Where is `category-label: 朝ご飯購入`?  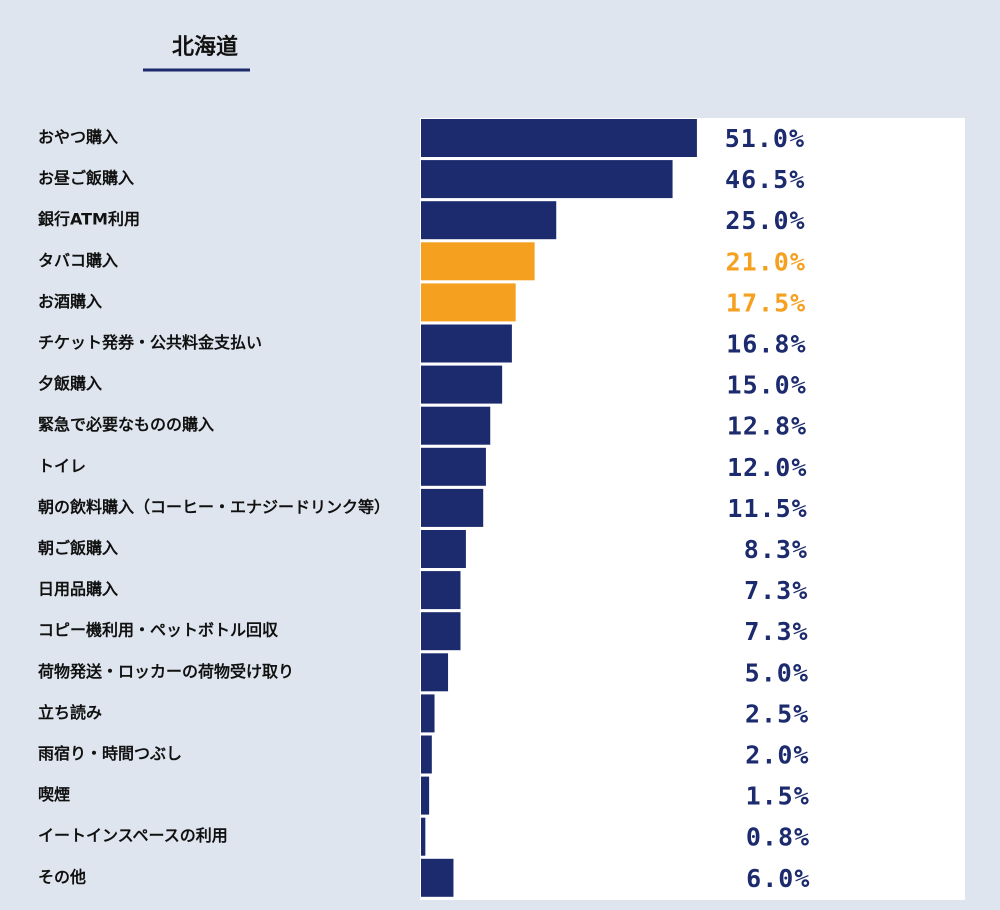
category-label: 朝ご飯購入 is located at coordinates (78, 548).